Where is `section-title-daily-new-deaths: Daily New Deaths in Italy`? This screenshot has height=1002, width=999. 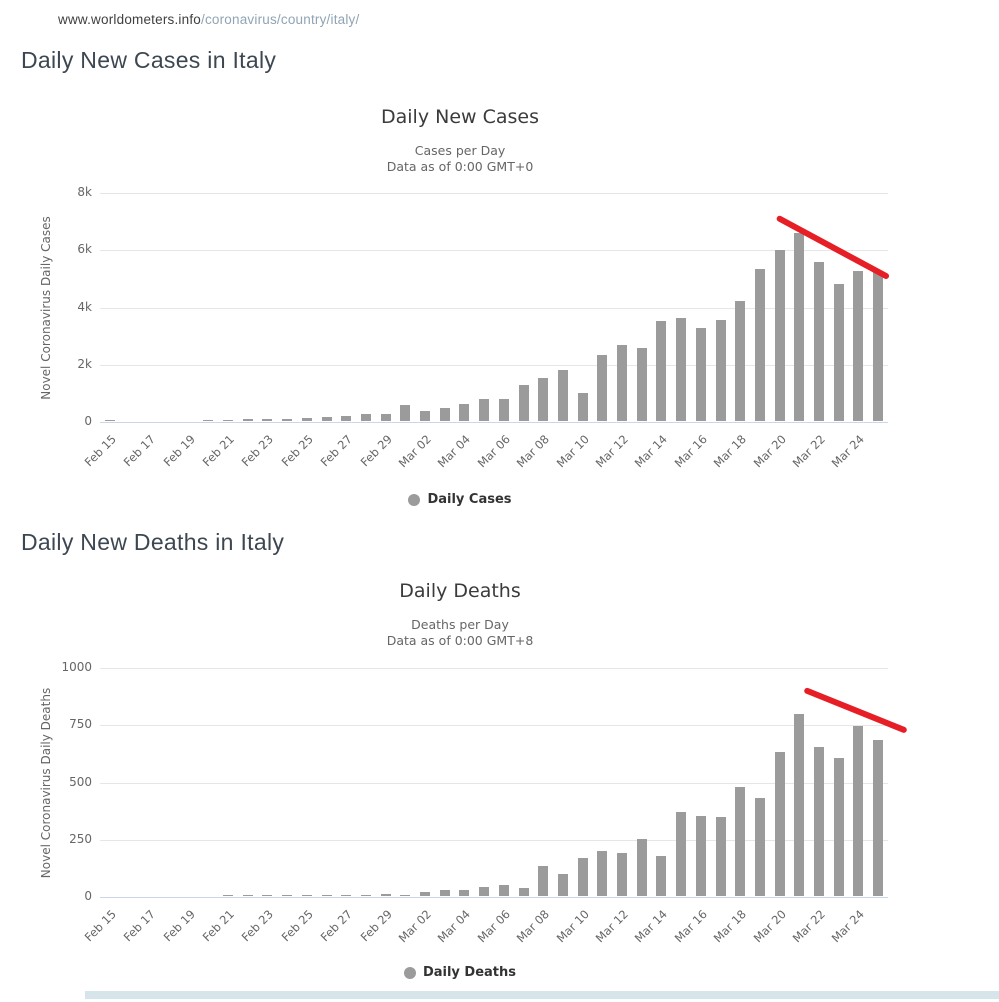
section-title-daily-new-deaths: Daily New Deaths in Italy is located at coordinates (153, 542).